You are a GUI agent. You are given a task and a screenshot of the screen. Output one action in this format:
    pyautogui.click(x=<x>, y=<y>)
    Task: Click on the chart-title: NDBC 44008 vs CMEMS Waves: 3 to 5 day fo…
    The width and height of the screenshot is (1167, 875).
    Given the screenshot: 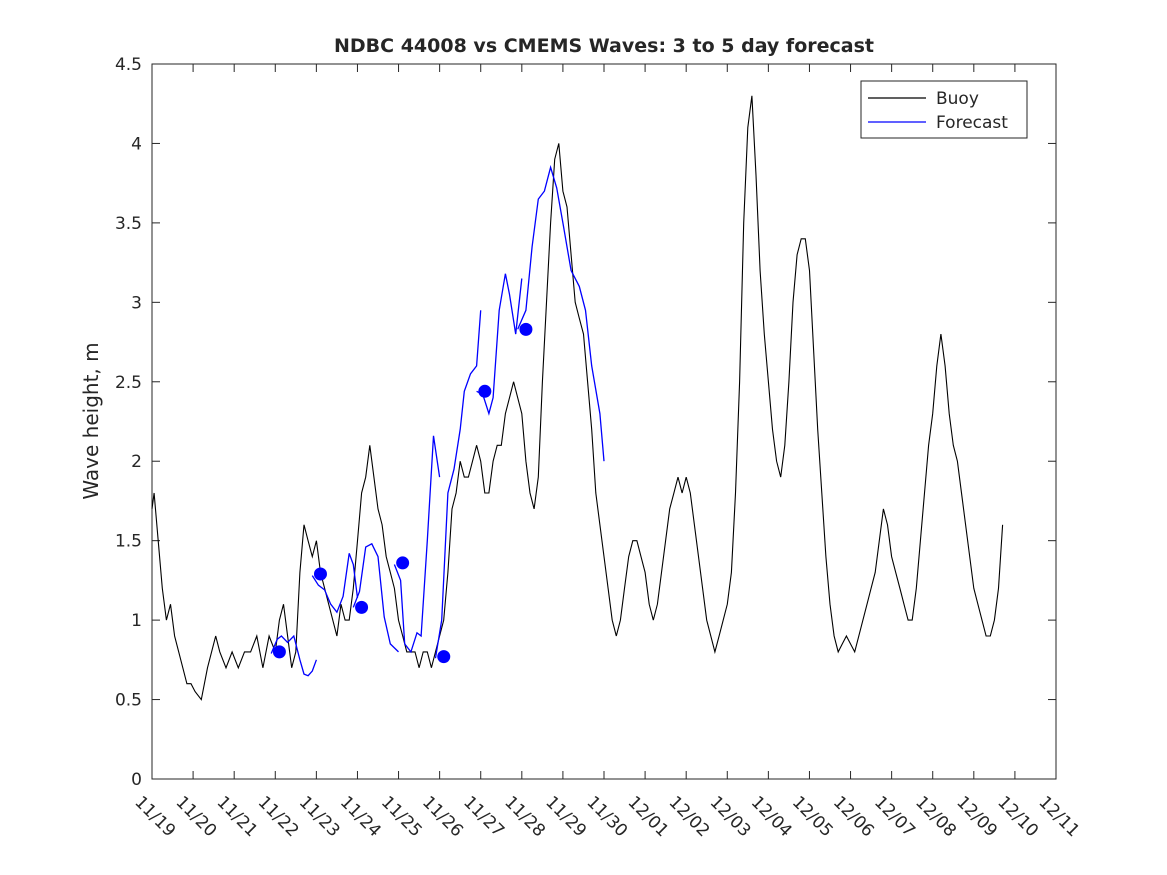 What is the action you would take?
    pyautogui.click(x=604, y=46)
    